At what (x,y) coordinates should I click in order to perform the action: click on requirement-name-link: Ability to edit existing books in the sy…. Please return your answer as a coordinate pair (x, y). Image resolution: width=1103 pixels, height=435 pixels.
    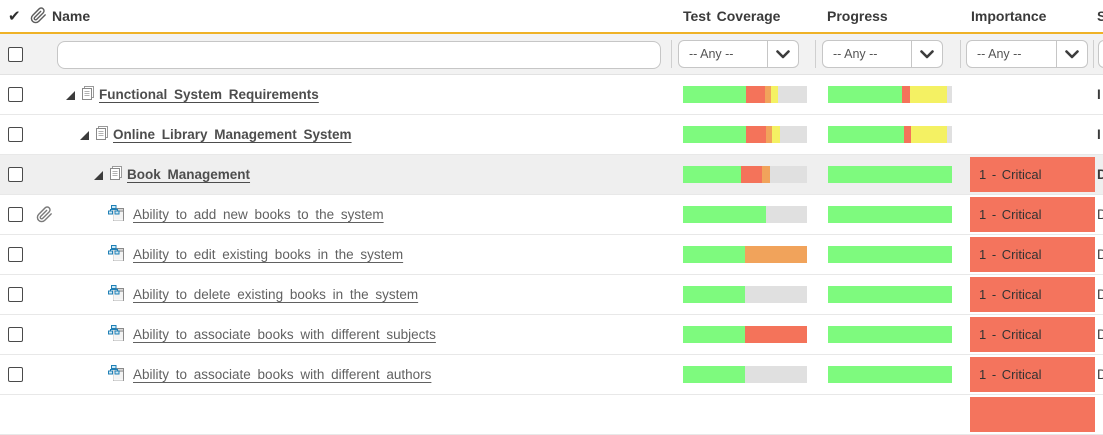
    Looking at the image, I should click on (268, 254).